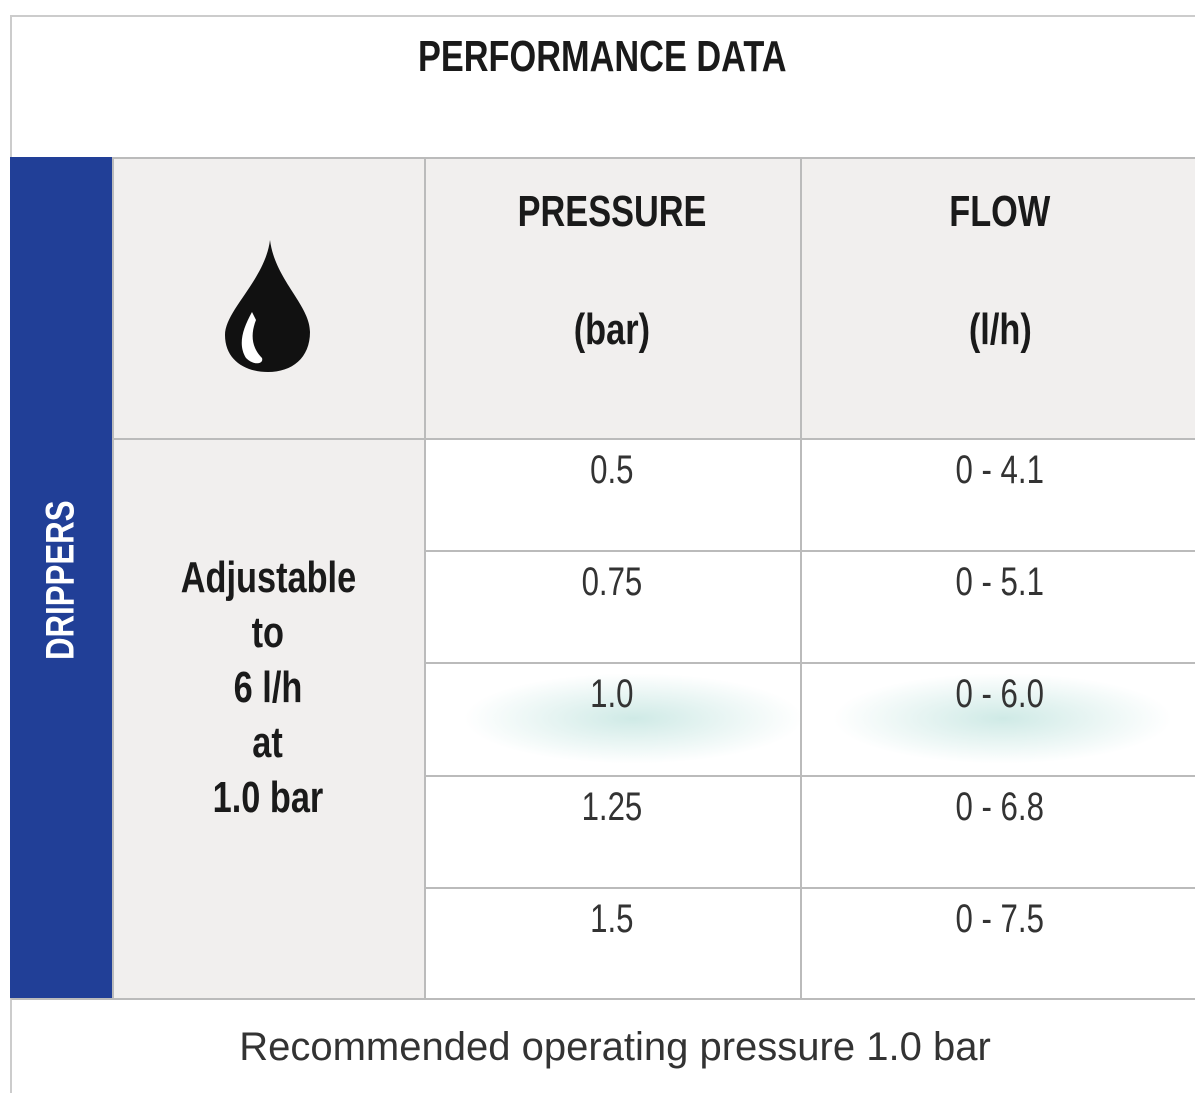 This screenshot has height=1093, width=1195. I want to click on description-text: 6 l/h, so click(268, 687).